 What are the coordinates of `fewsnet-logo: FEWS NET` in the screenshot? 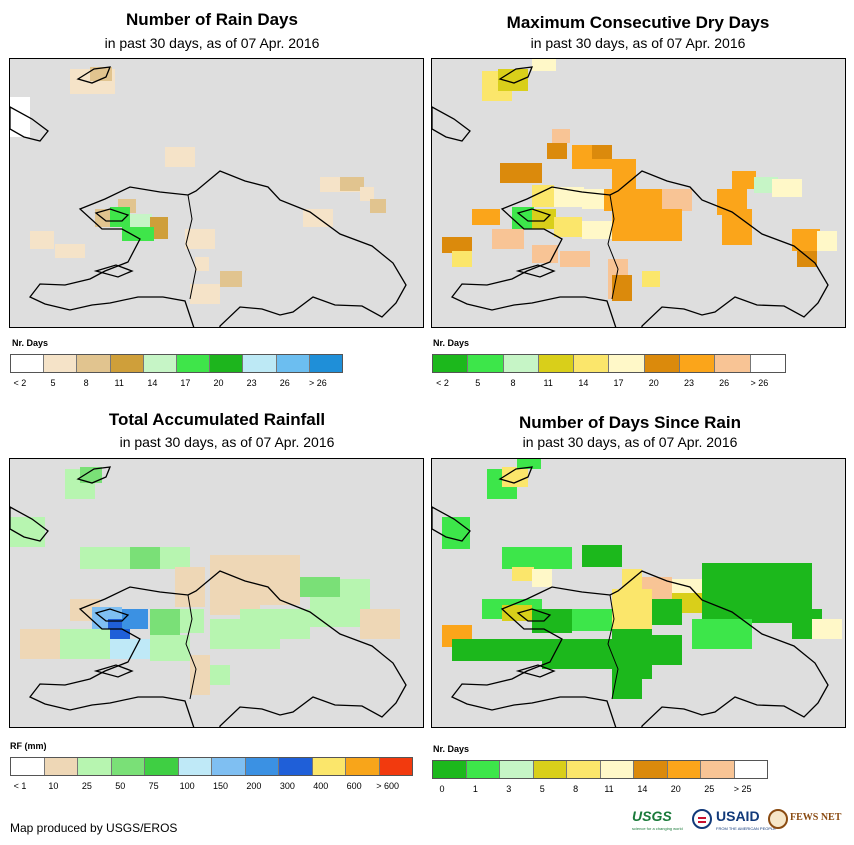 It's located at (816, 817).